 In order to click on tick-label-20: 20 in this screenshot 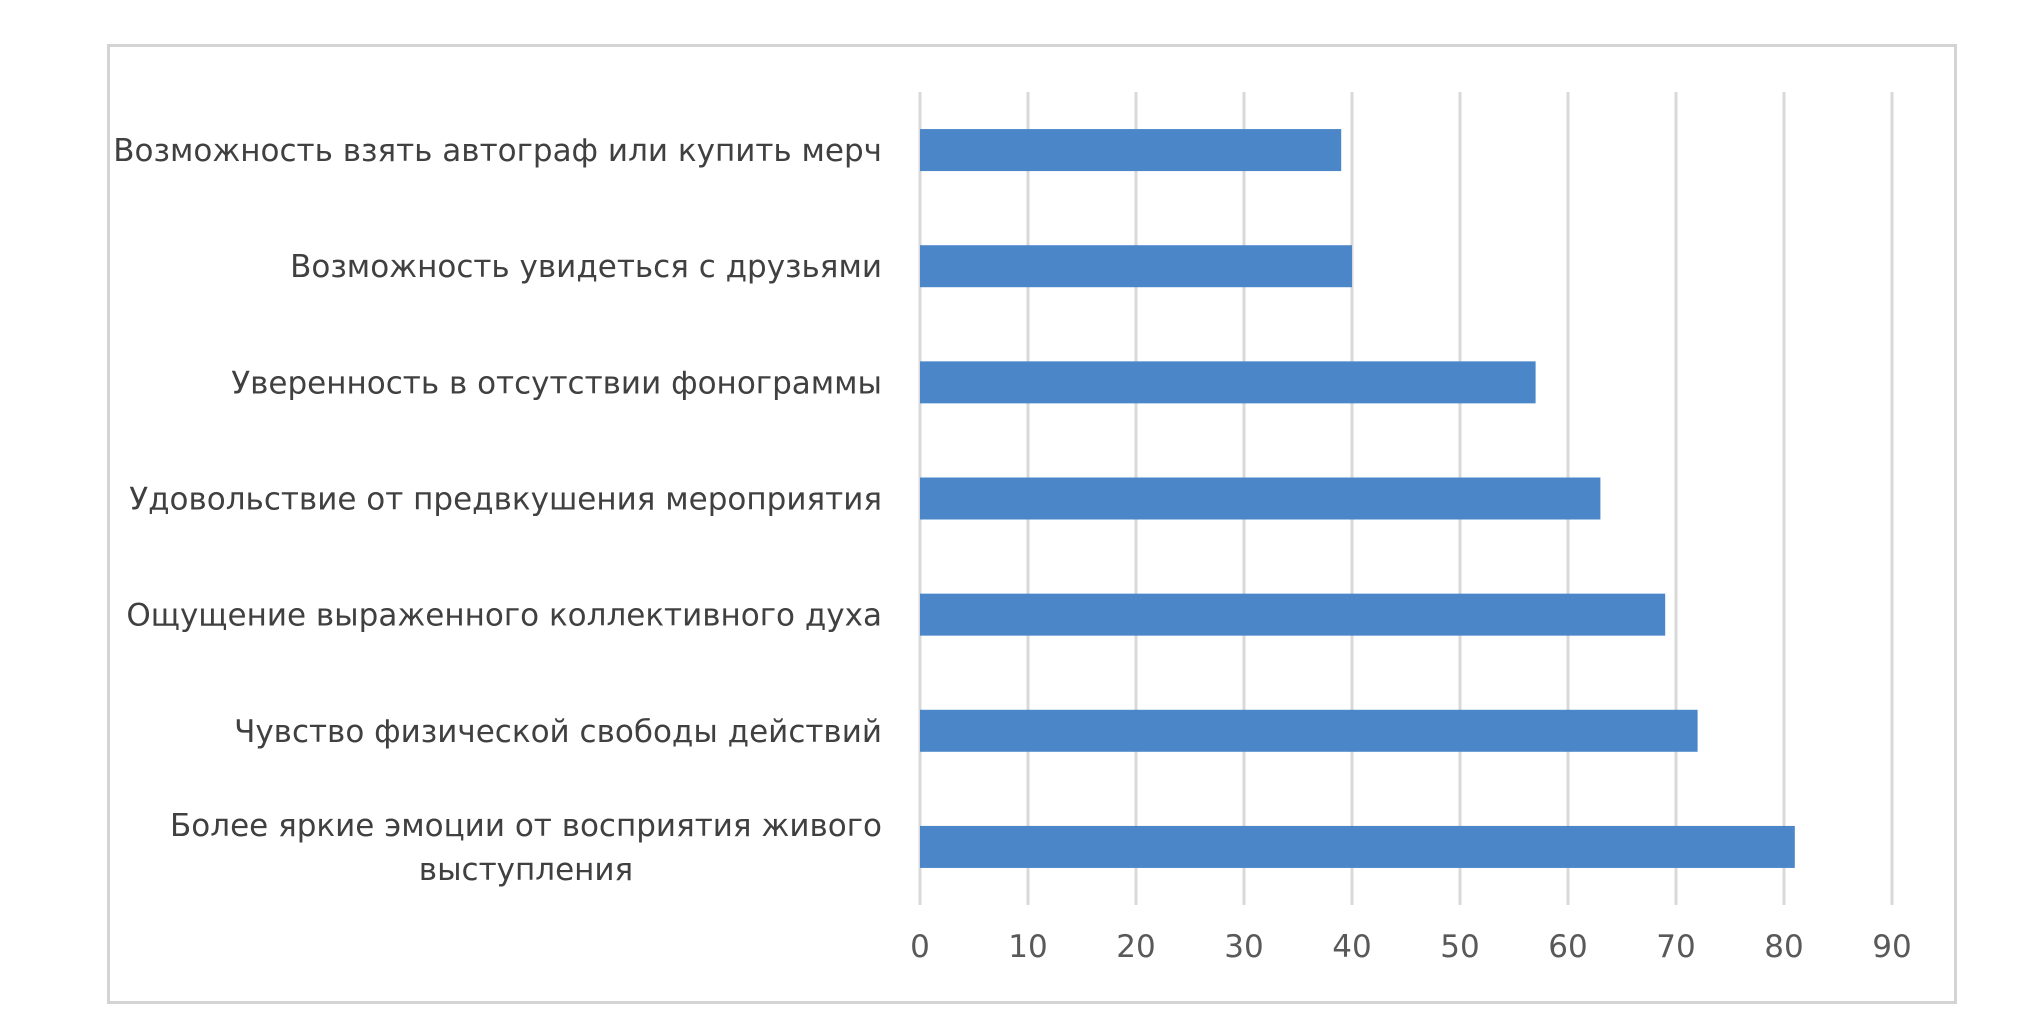, I will do `click(1135, 947)`.